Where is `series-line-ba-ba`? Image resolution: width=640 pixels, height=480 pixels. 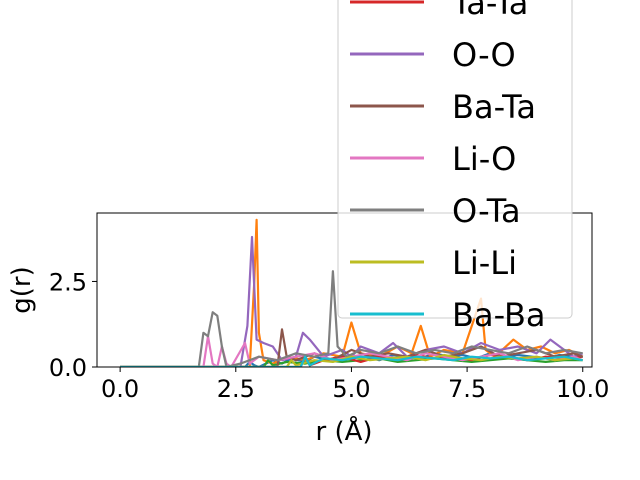
series-line-ba-ba is located at coordinates (351, 361).